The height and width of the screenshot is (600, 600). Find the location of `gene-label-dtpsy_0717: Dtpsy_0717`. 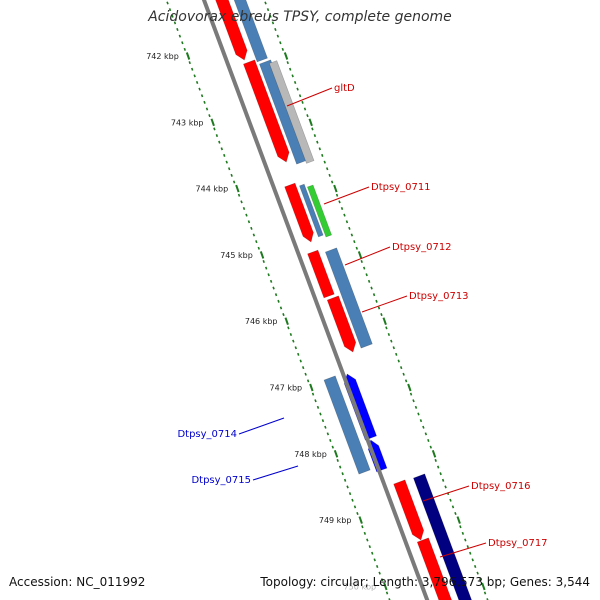

gene-label-dtpsy_0717: Dtpsy_0717 is located at coordinates (518, 543).